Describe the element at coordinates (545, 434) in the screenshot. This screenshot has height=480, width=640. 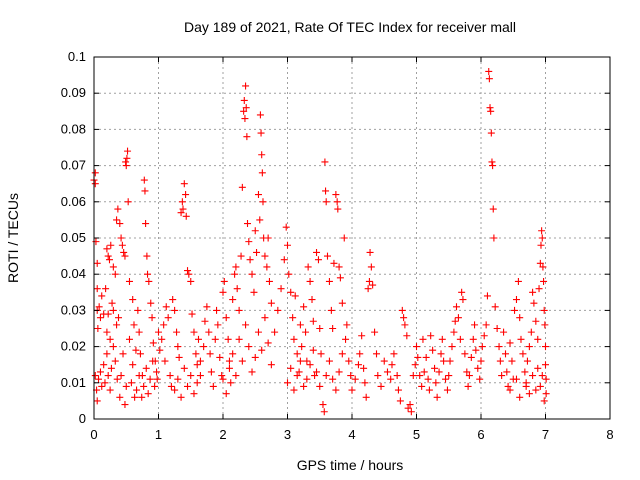
I see `x-tick-label: 7` at that location.